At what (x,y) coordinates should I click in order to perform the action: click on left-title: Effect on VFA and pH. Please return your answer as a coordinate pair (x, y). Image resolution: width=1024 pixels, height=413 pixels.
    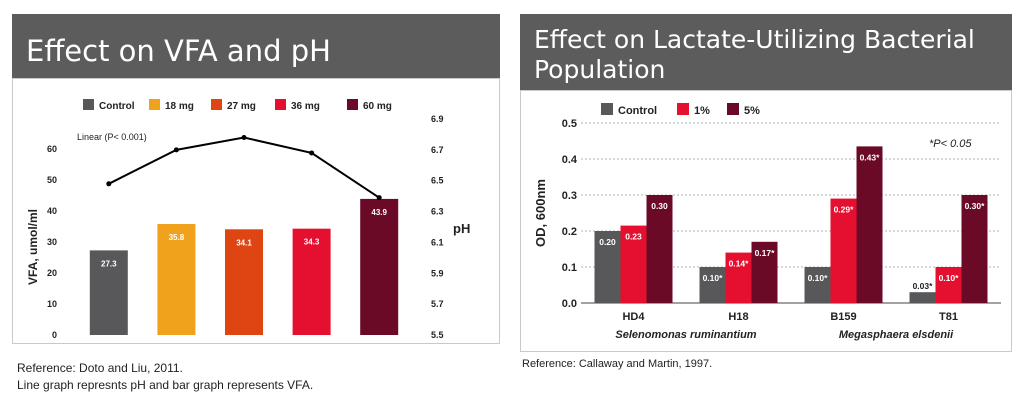
    Looking at the image, I should click on (178, 51).